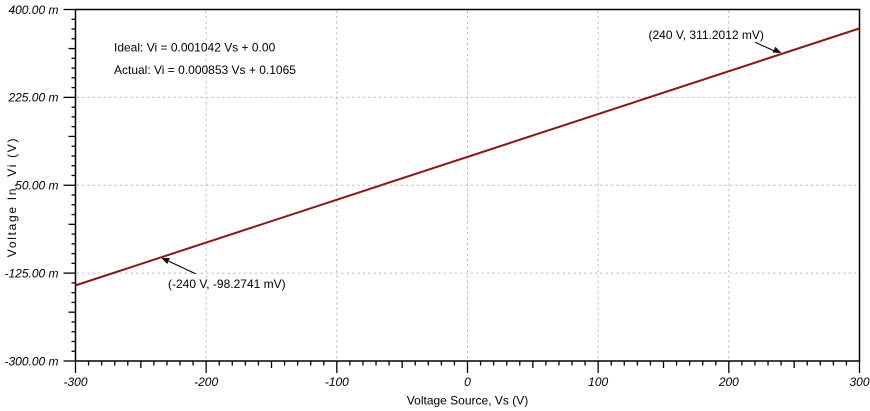 Image resolution: width=870 pixels, height=411 pixels. What do you see at coordinates (706, 35) in the screenshot?
I see `svg-text: (240 V, 311.2012 mV)` at bounding box center [706, 35].